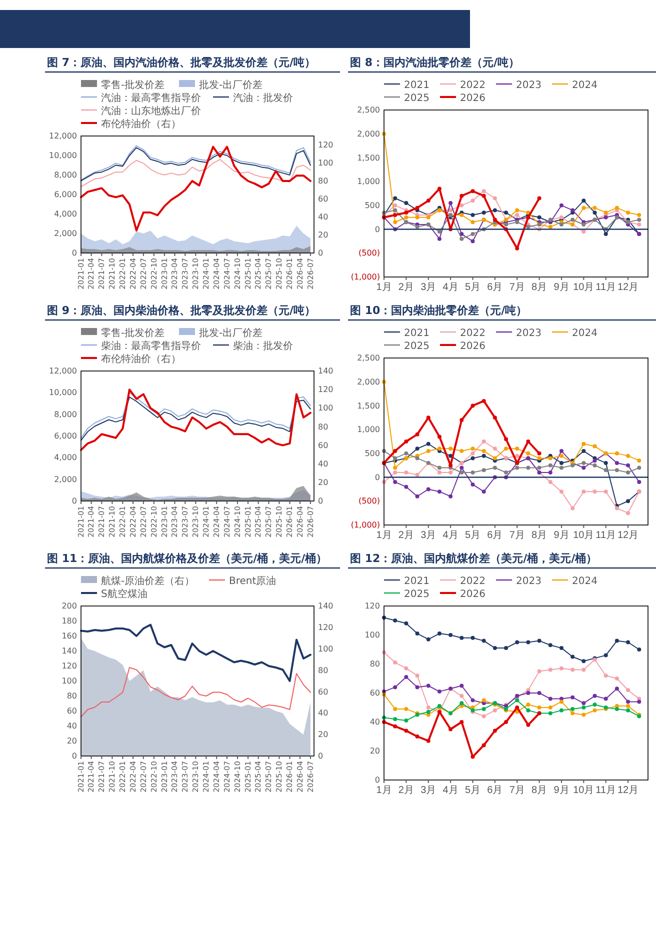  Describe the element at coordinates (151, 346) in the screenshot. I see `legend-label: 柴油：最高零售指导价` at that location.